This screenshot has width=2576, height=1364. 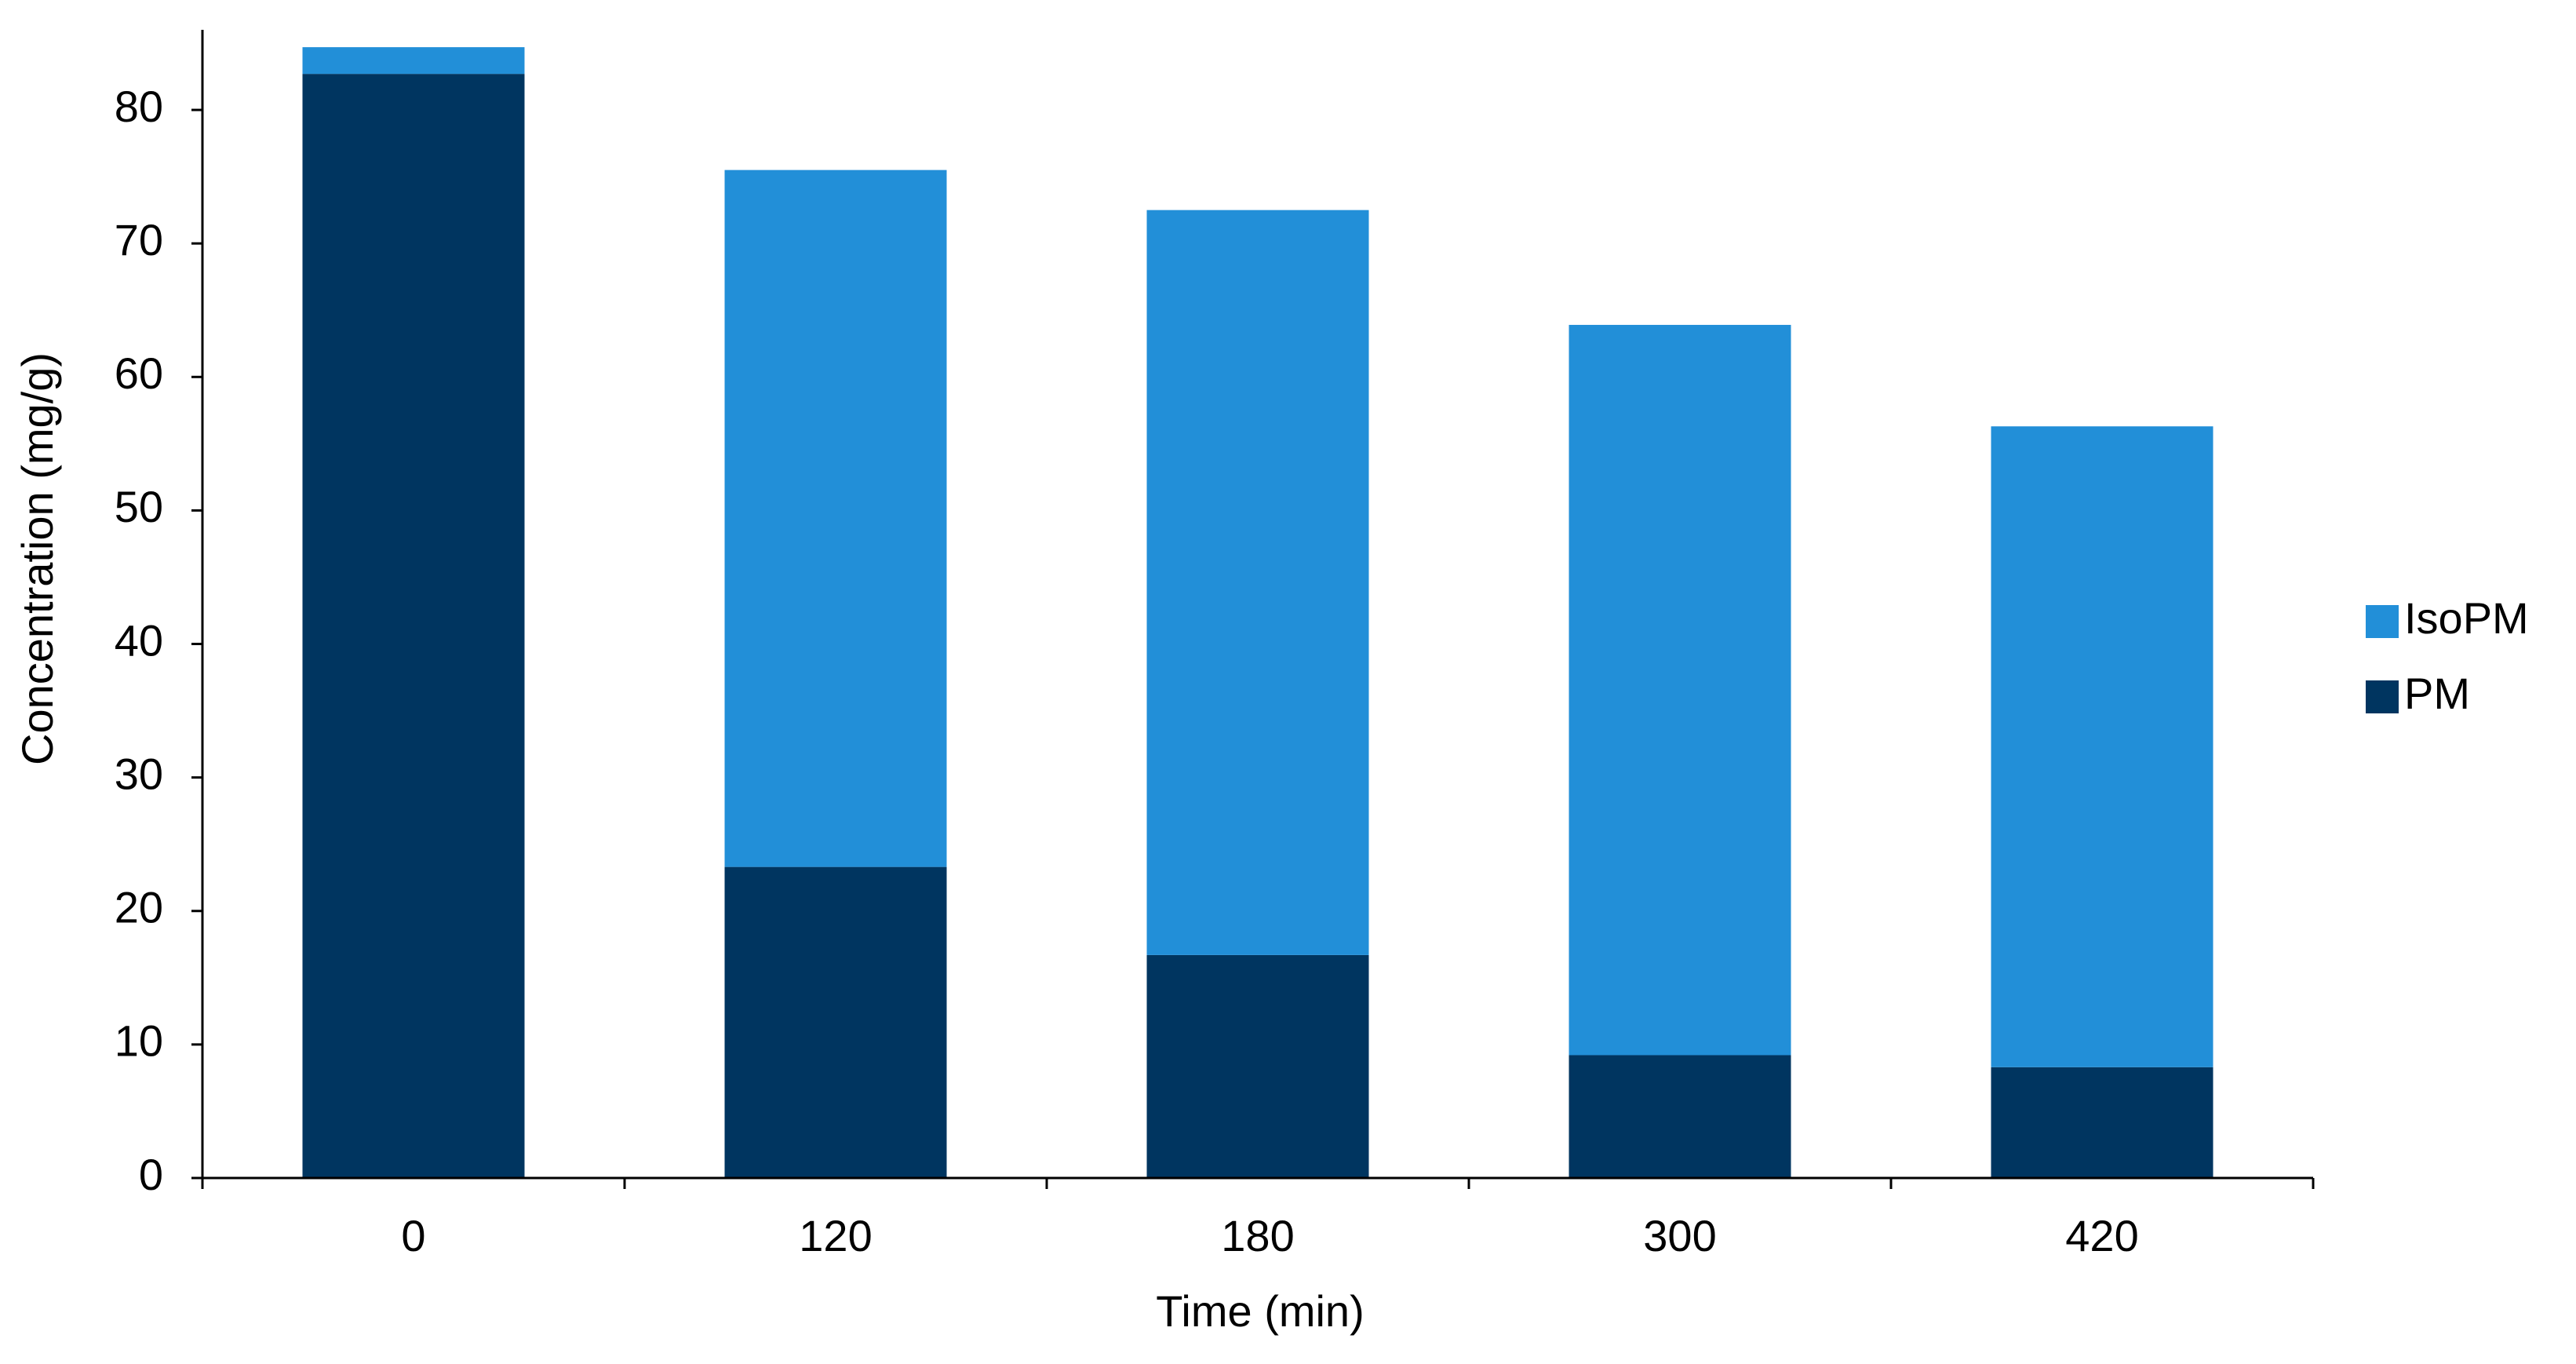 What do you see at coordinates (2466, 618) in the screenshot?
I see `legend-label: IsoPM` at bounding box center [2466, 618].